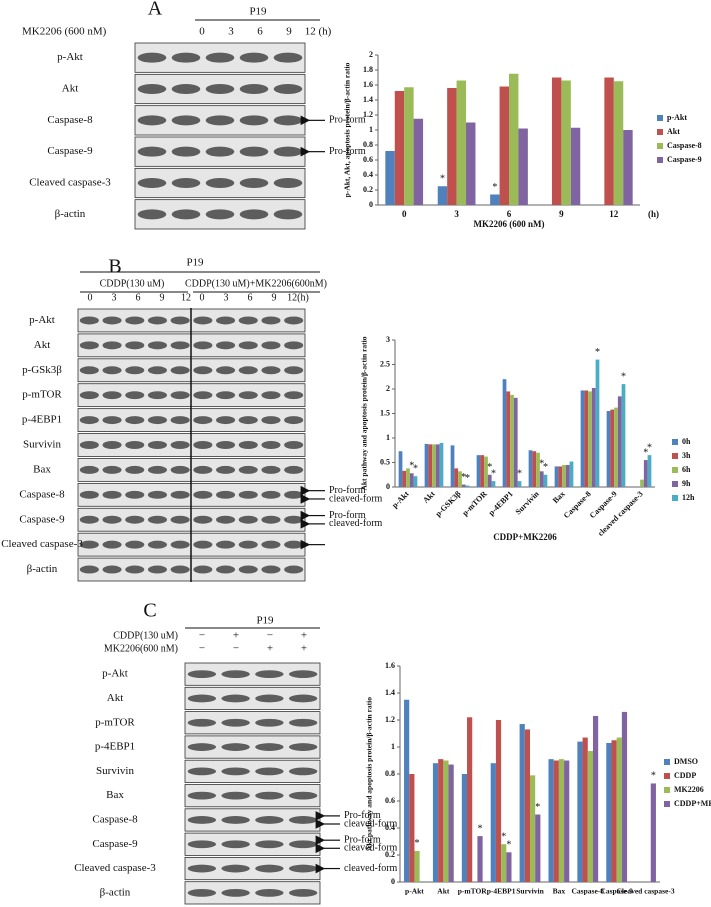 This screenshot has width=711, height=907. What do you see at coordinates (70, 214) in the screenshot?
I see `row-label: β-actin` at bounding box center [70, 214].